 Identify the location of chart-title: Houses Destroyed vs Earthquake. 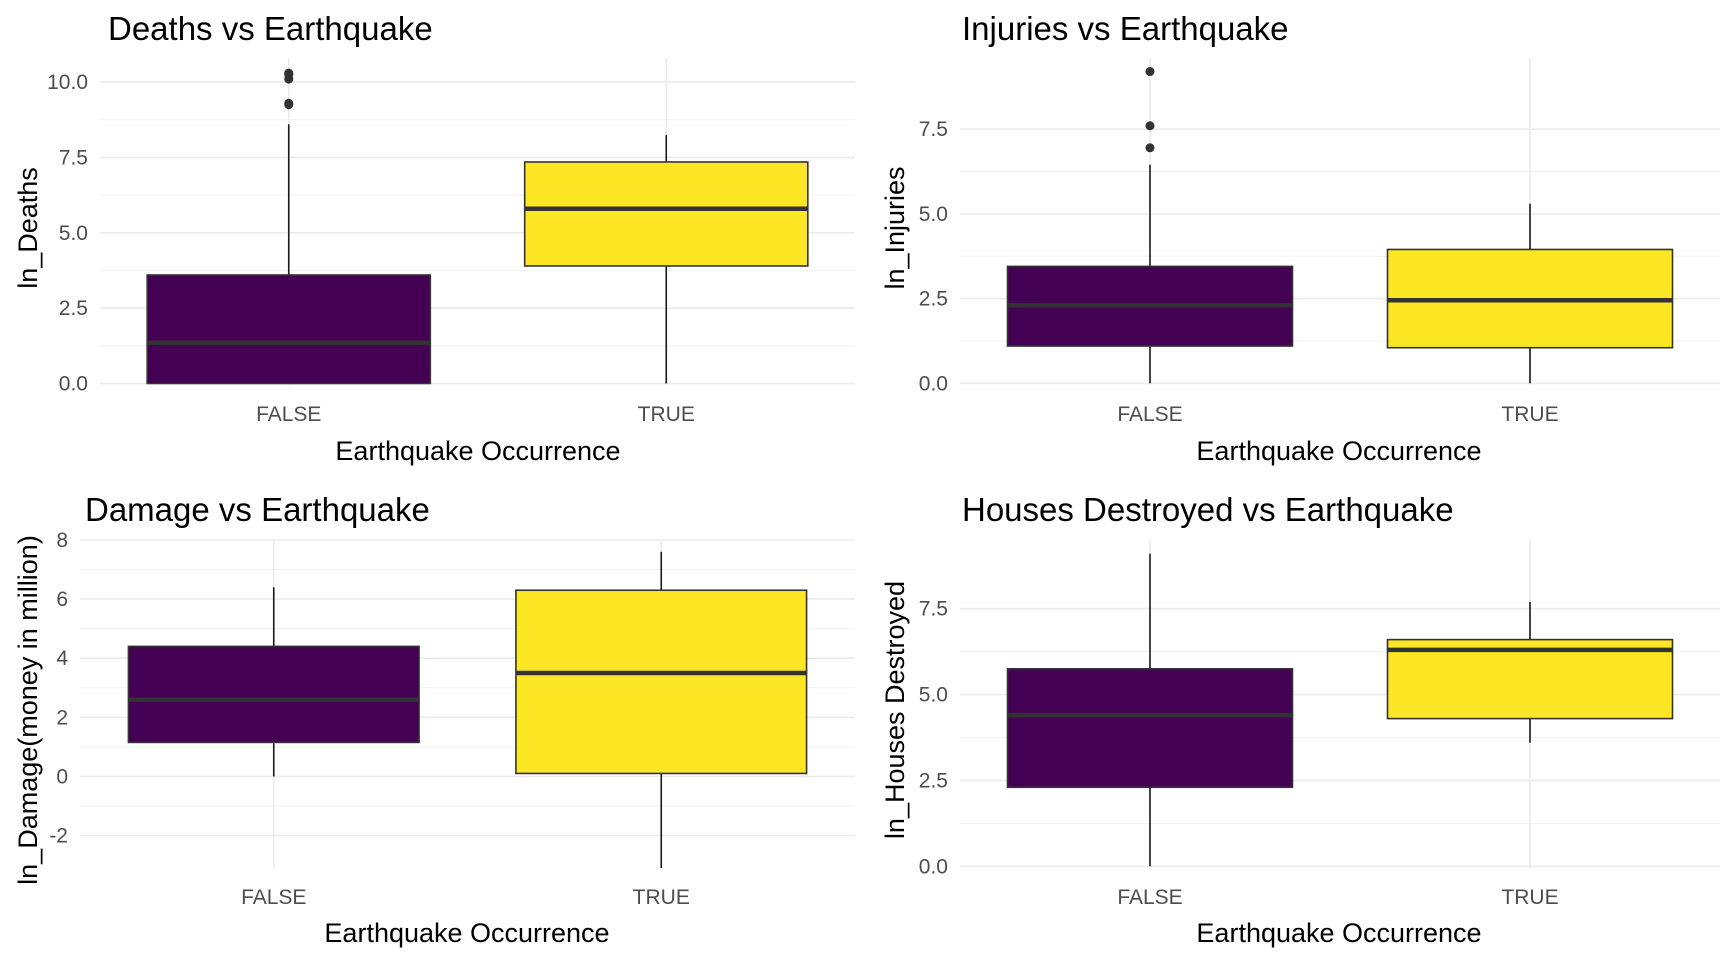
(1208, 509).